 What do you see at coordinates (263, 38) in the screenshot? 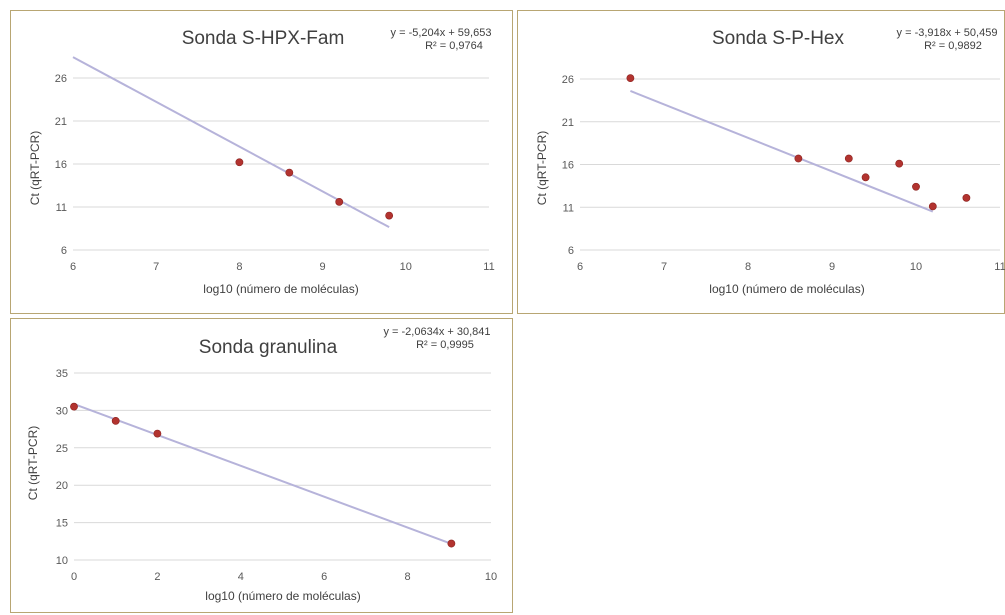
I see `chart-title: Sonda S-HPX-Fam` at bounding box center [263, 38].